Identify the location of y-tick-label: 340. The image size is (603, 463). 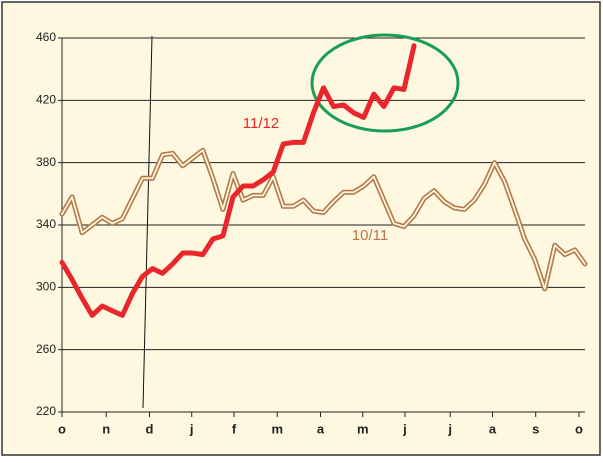
(46, 224).